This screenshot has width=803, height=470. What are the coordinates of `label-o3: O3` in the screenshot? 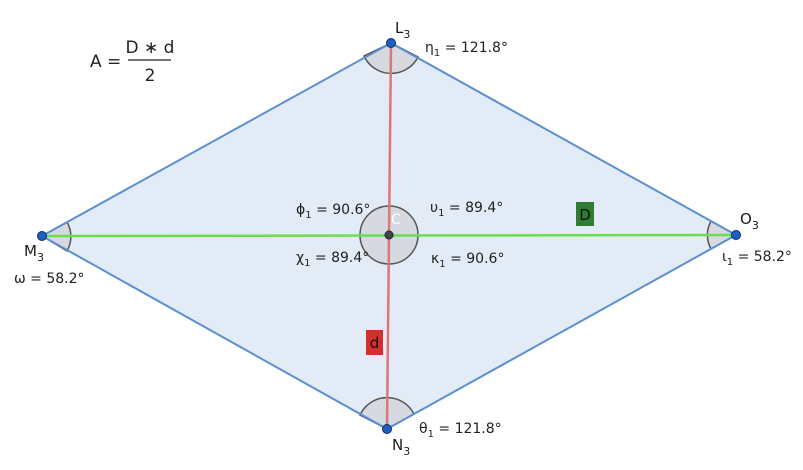 It's located at (749, 221).